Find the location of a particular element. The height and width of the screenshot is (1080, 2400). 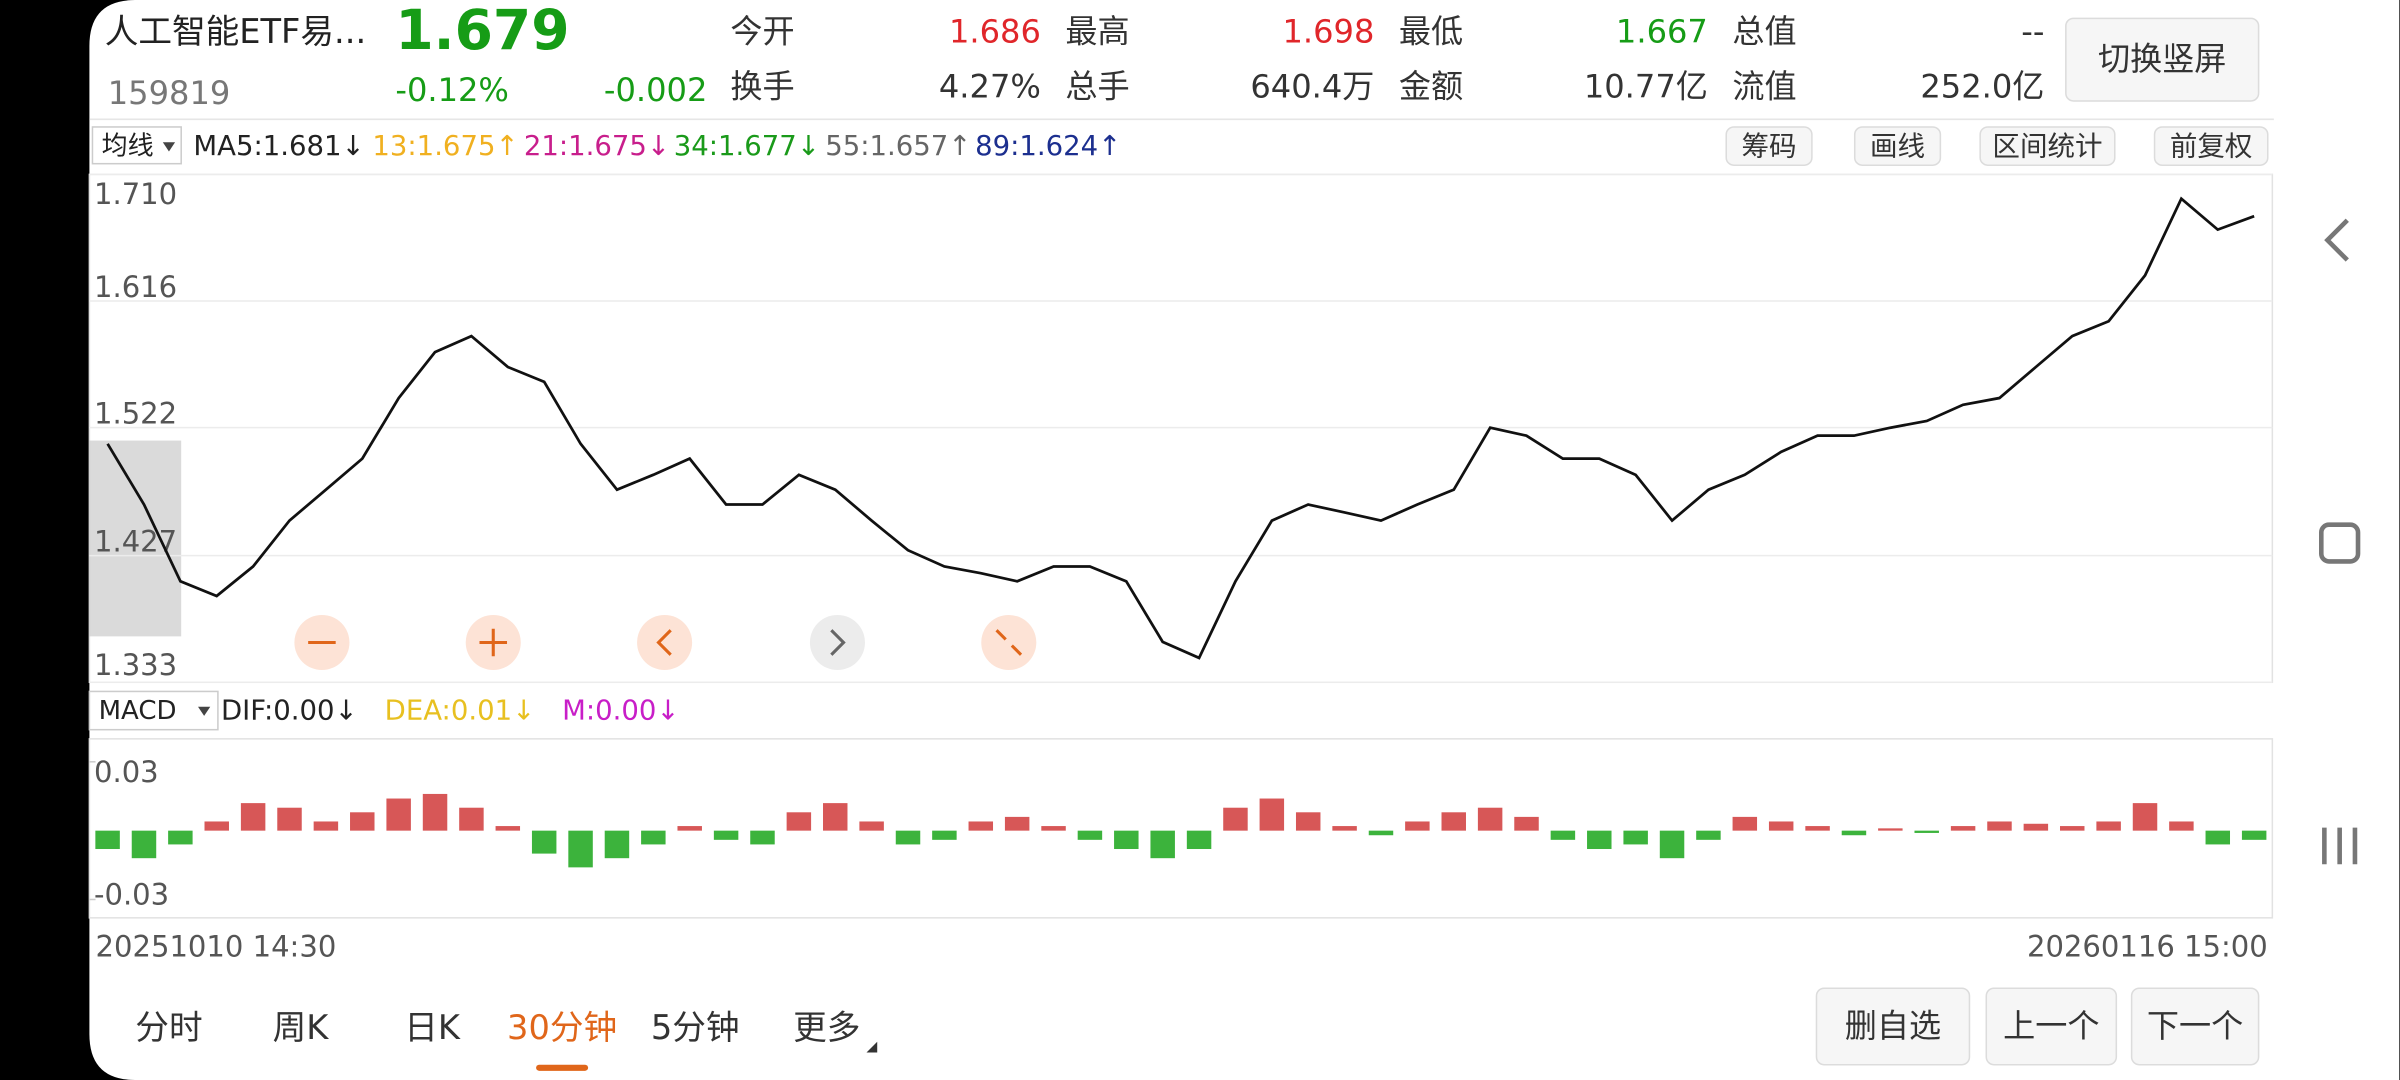

macd-selector is located at coordinates (153, 710).